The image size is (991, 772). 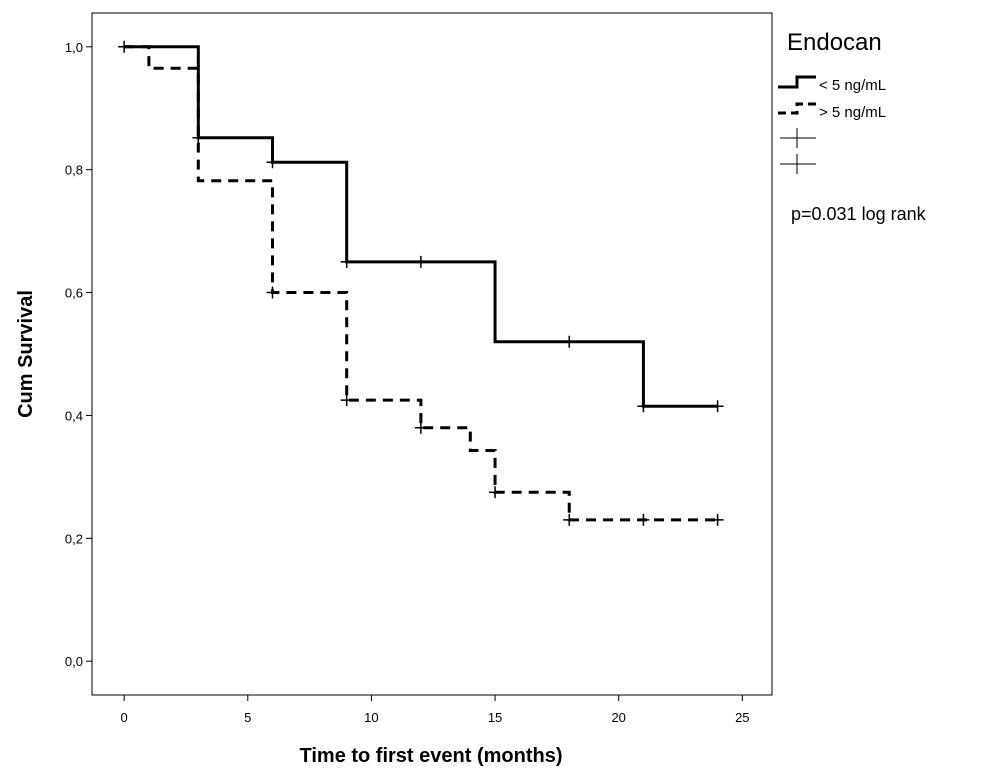 What do you see at coordinates (74, 415) in the screenshot?
I see `y-tick-label: 0,4` at bounding box center [74, 415].